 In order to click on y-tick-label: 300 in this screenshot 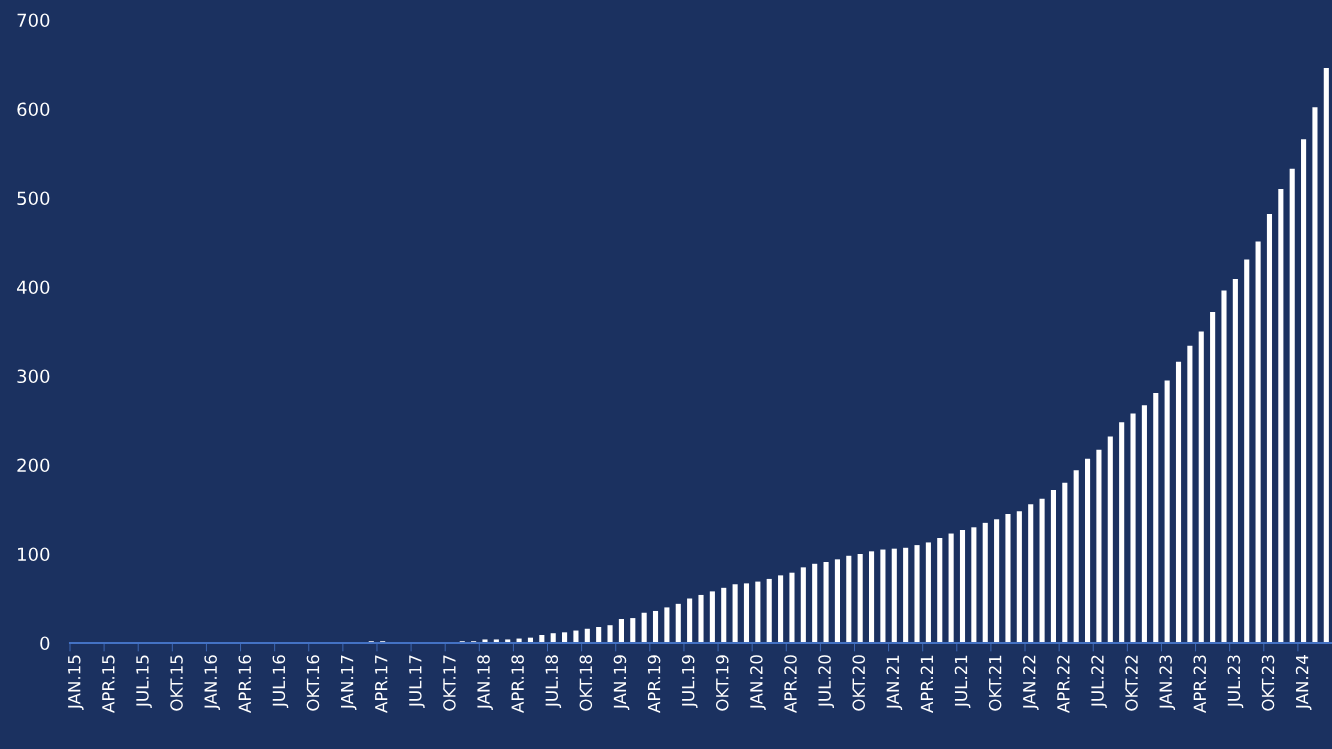, I will do `click(33, 376)`.